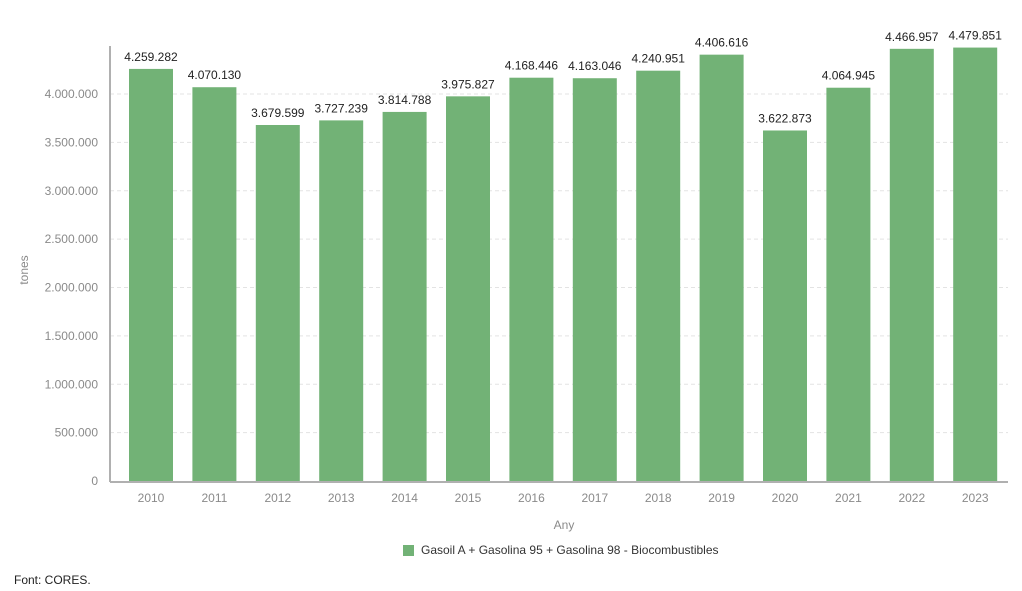 The height and width of the screenshot is (591, 1022). Describe the element at coordinates (785, 118) in the screenshot. I see `data-label: 3.622.873` at that location.